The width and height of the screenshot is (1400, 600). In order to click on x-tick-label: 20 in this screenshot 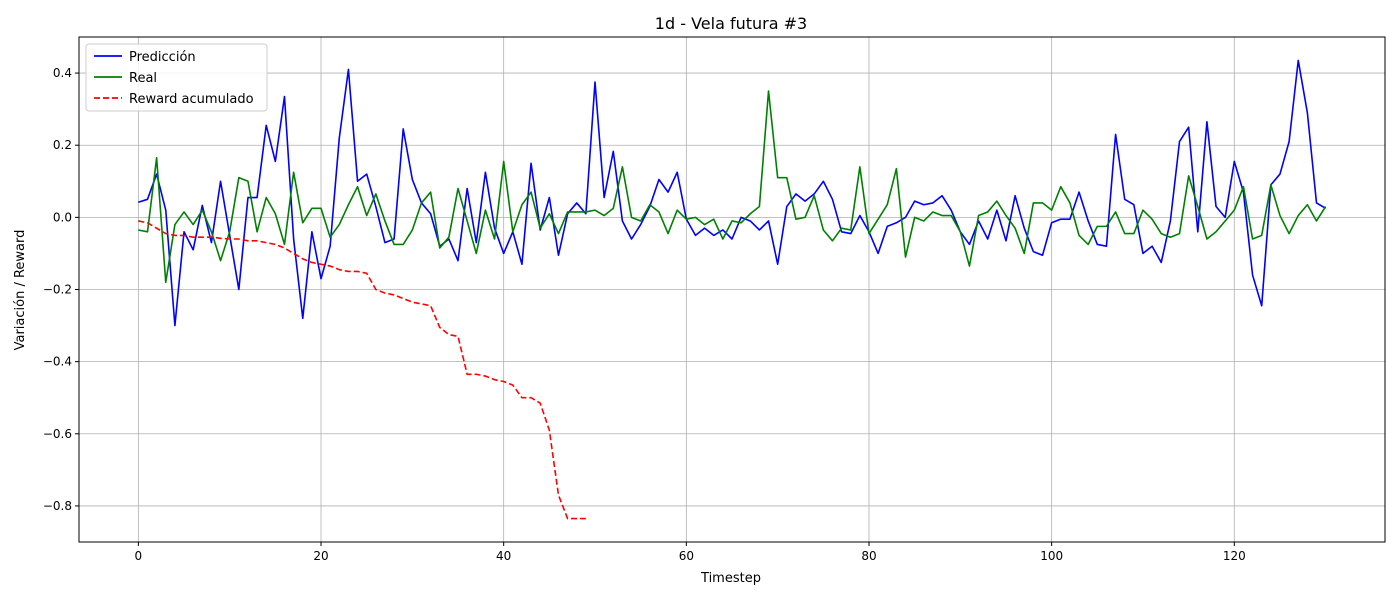, I will do `click(320, 556)`.